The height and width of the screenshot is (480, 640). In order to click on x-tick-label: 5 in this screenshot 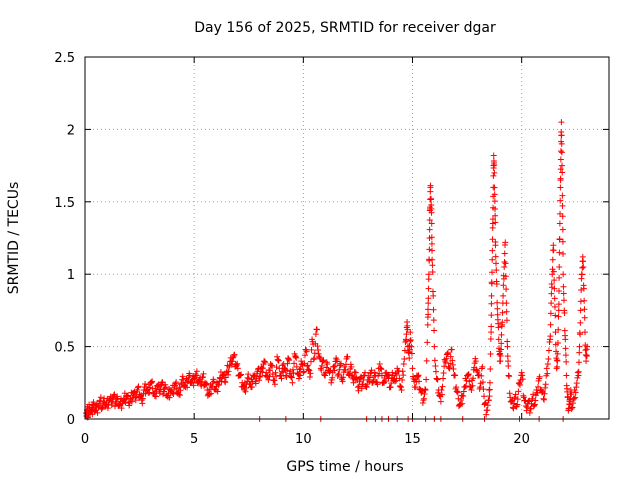, I will do `click(194, 439)`.